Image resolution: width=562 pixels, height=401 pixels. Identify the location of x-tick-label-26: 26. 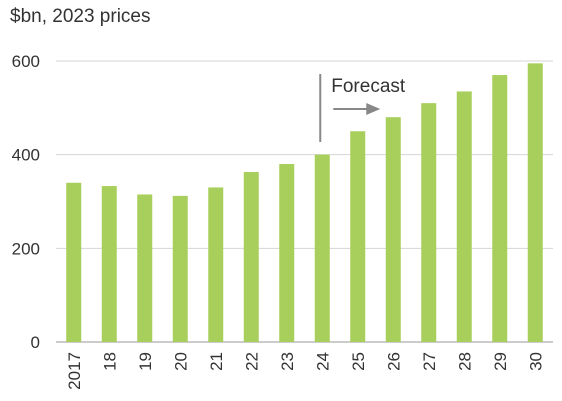
(393, 361).